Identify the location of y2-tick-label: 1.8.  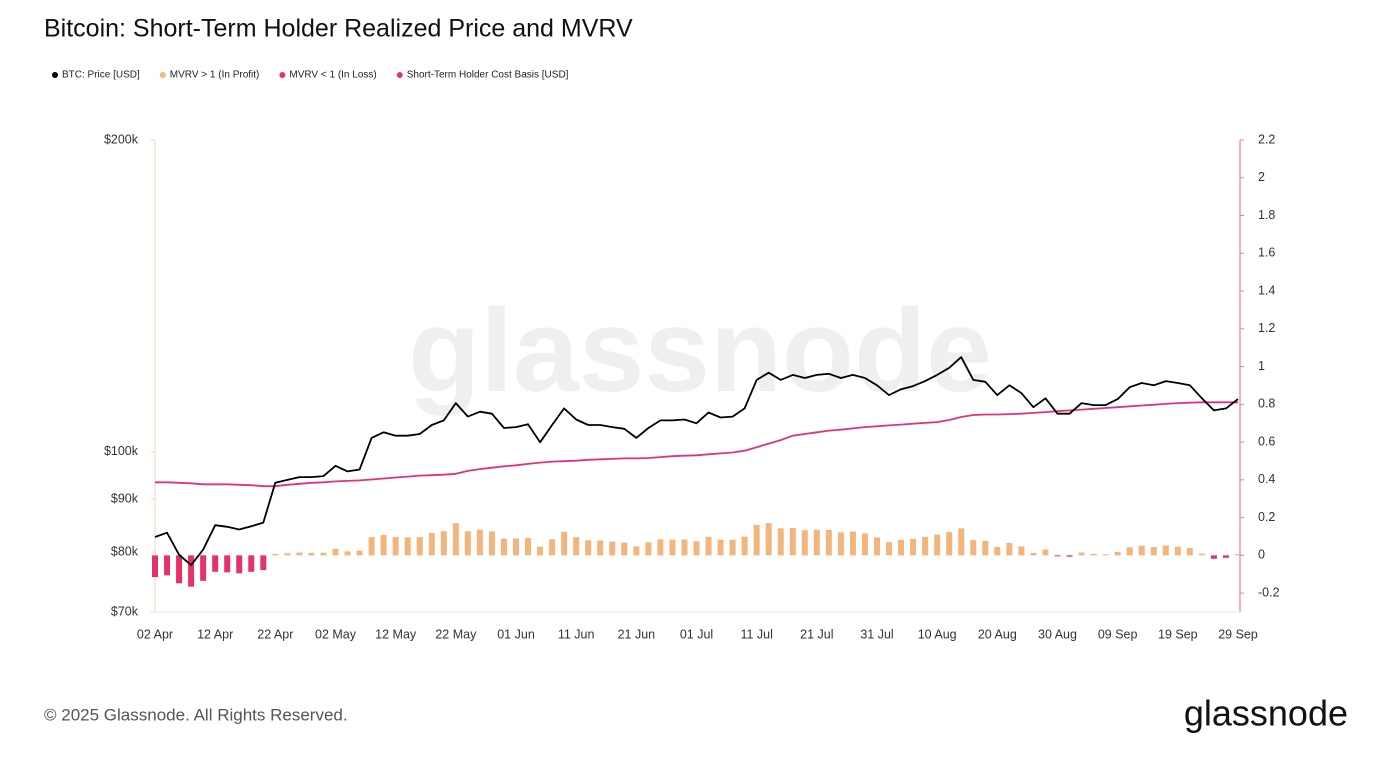
(1266, 215).